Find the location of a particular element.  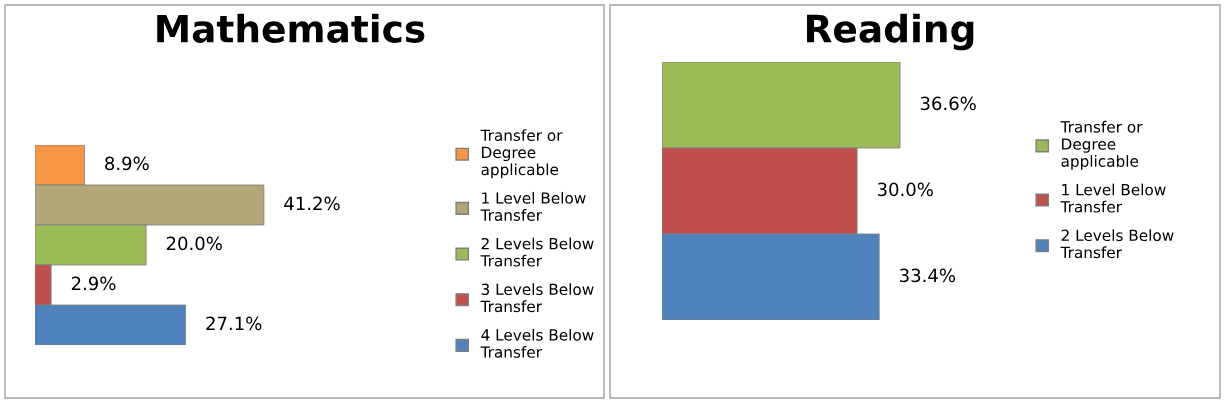

data-label: 20.0% is located at coordinates (194, 243).